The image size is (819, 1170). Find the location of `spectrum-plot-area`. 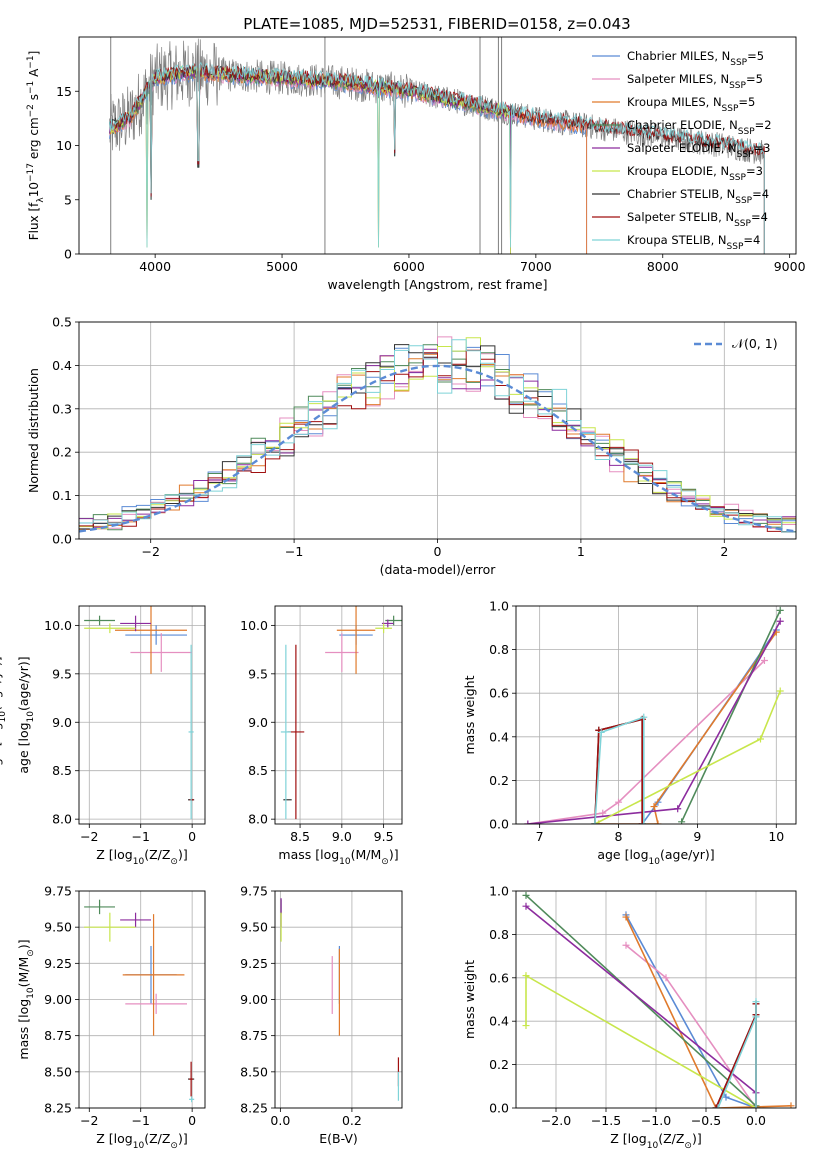

spectrum-plot-area is located at coordinates (437, 145).